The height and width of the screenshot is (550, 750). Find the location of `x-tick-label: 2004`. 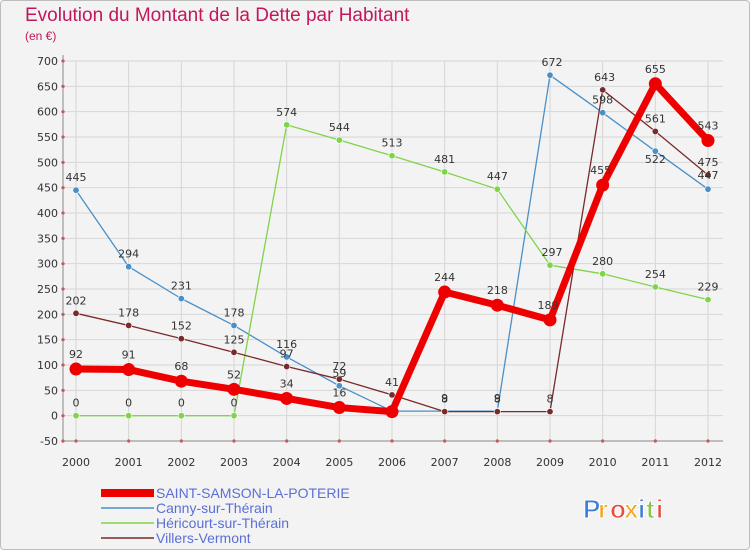

x-tick-label: 2004 is located at coordinates (287, 462).